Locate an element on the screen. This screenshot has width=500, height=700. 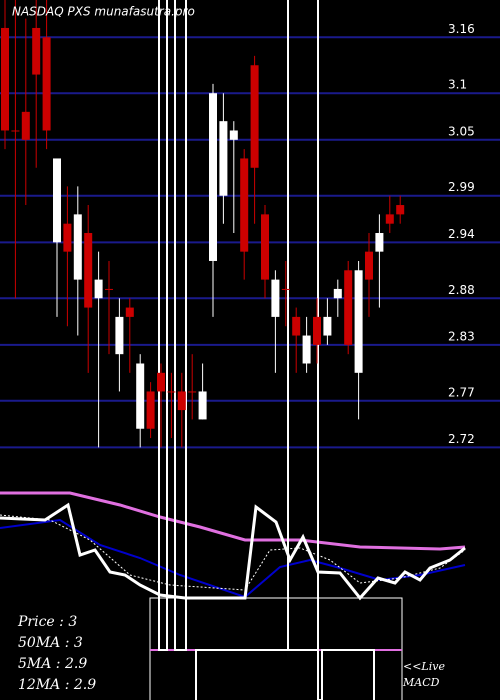
y-tick-label: 3.16 is located at coordinates (461, 29).